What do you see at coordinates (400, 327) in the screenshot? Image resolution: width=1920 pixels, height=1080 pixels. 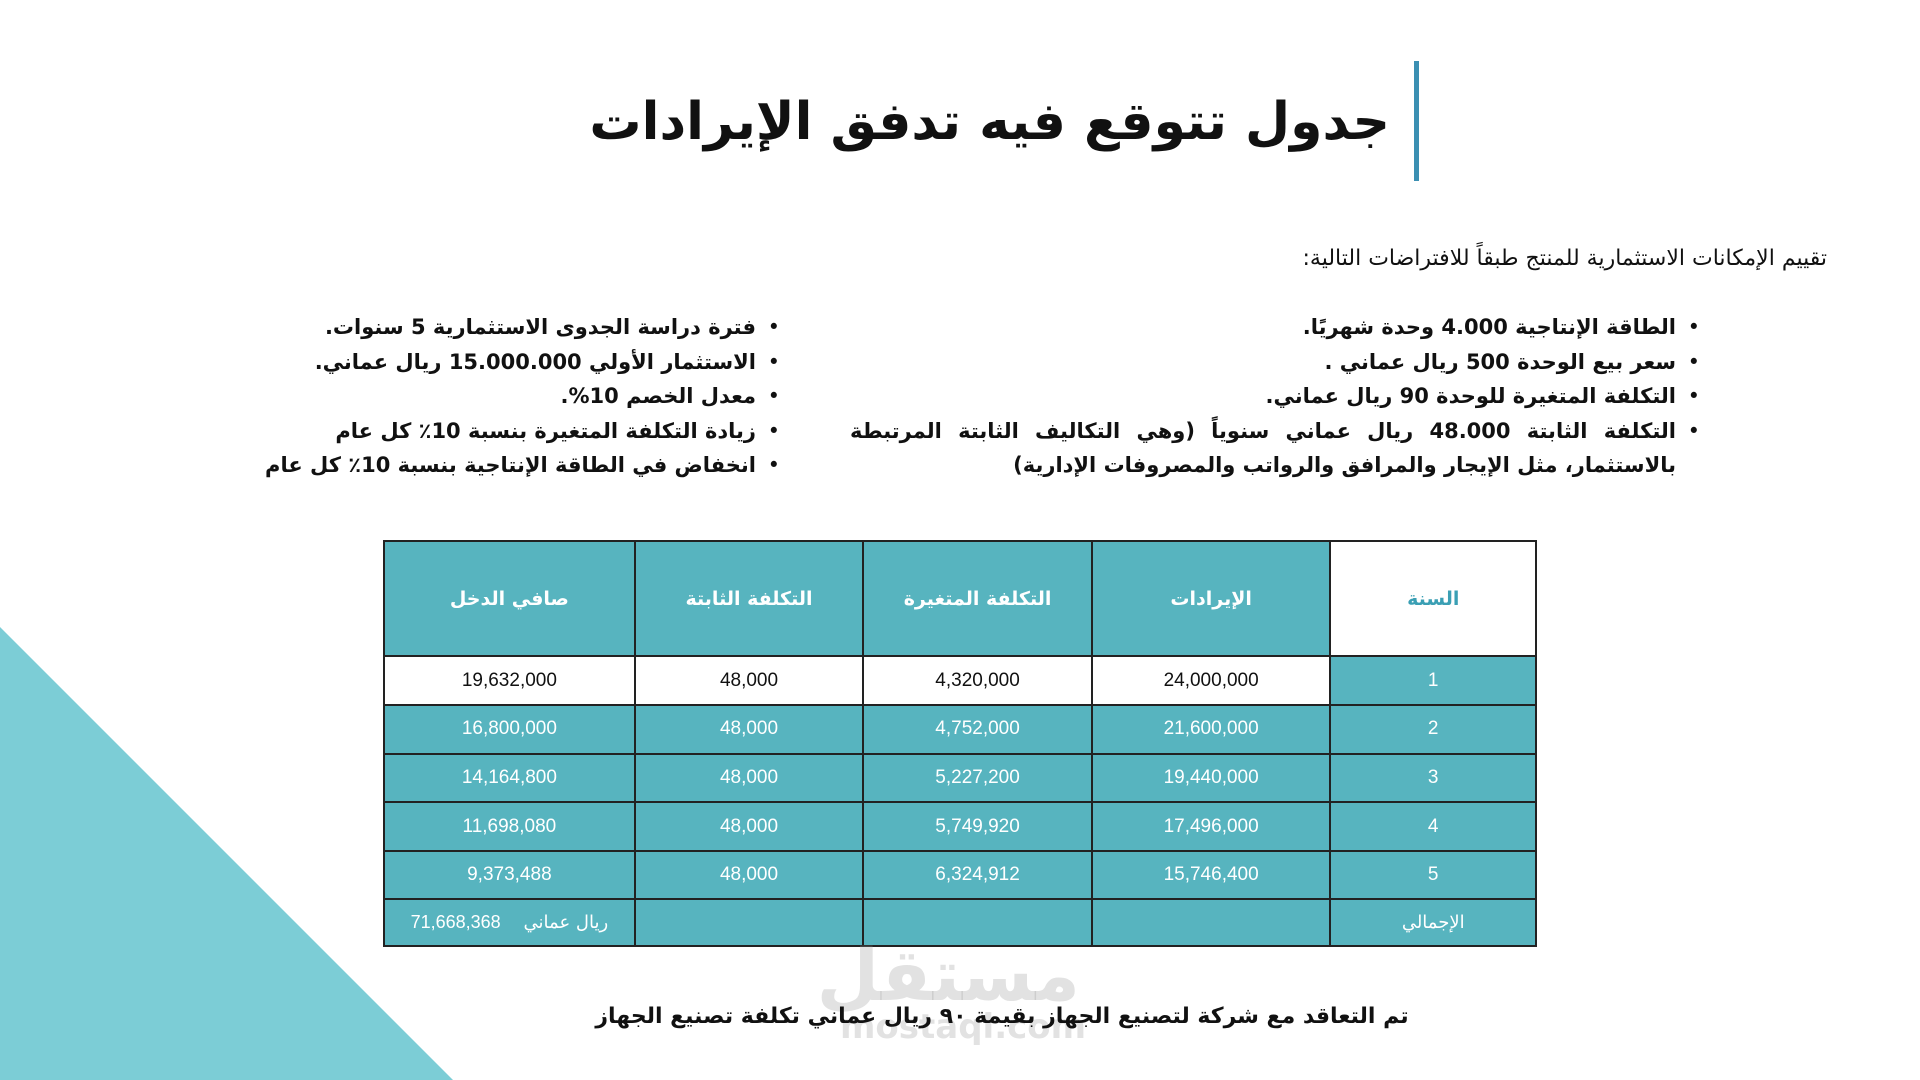 I see `list-item: فترة دراسة الجدوى الاستثمارية 5 سنوات.` at bounding box center [400, 327].